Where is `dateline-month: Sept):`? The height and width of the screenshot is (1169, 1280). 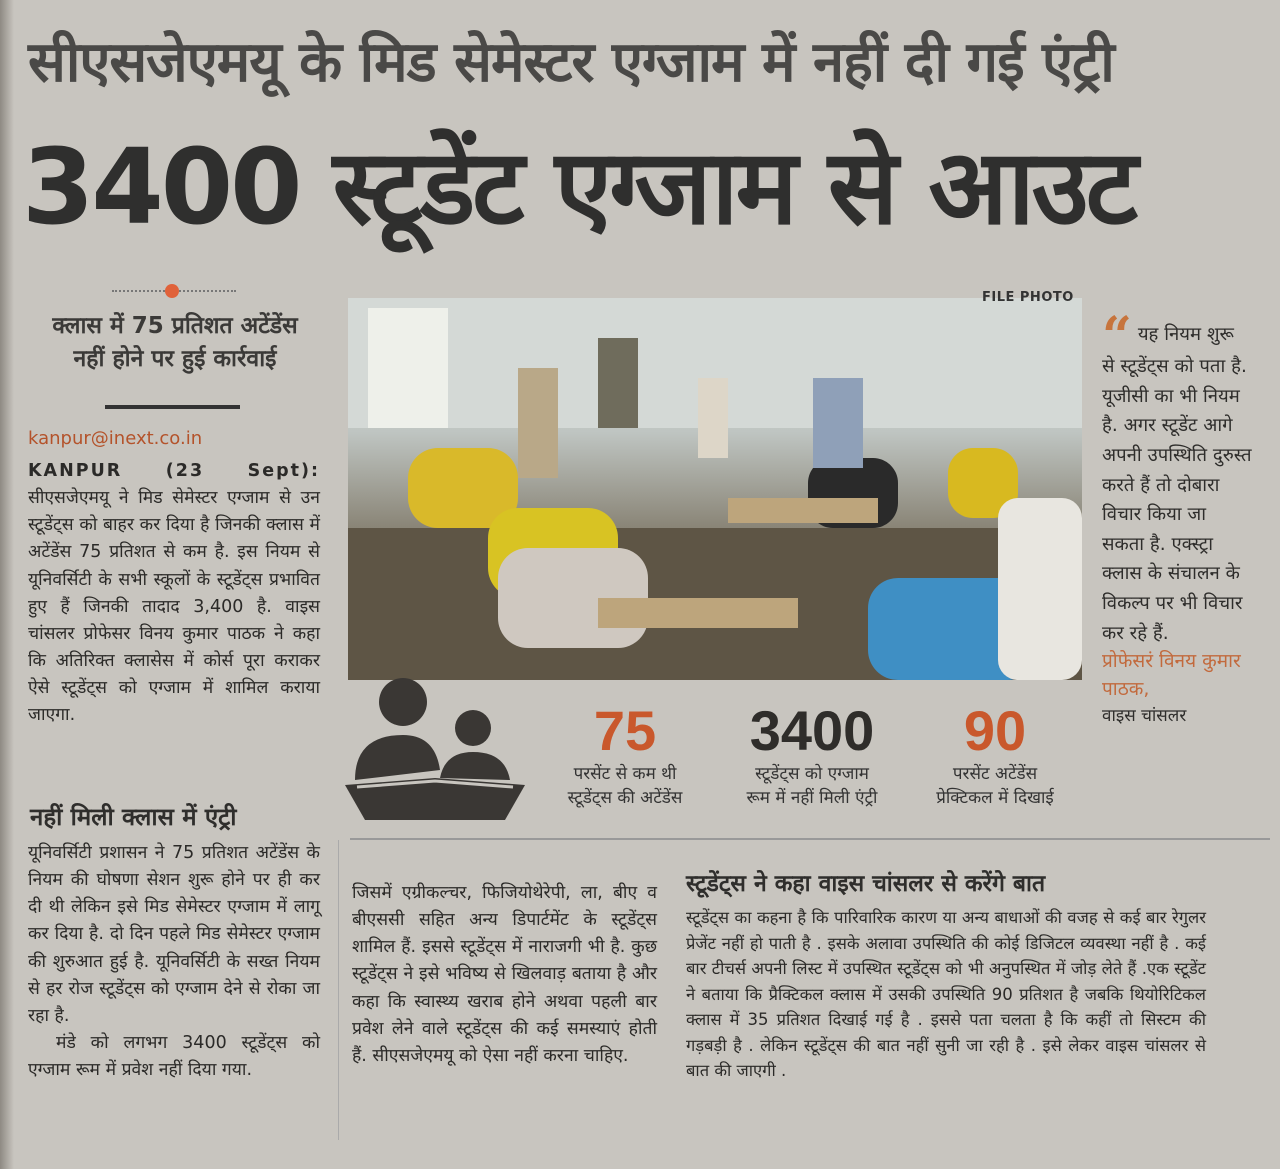
dateline-month: Sept): is located at coordinates (283, 471).